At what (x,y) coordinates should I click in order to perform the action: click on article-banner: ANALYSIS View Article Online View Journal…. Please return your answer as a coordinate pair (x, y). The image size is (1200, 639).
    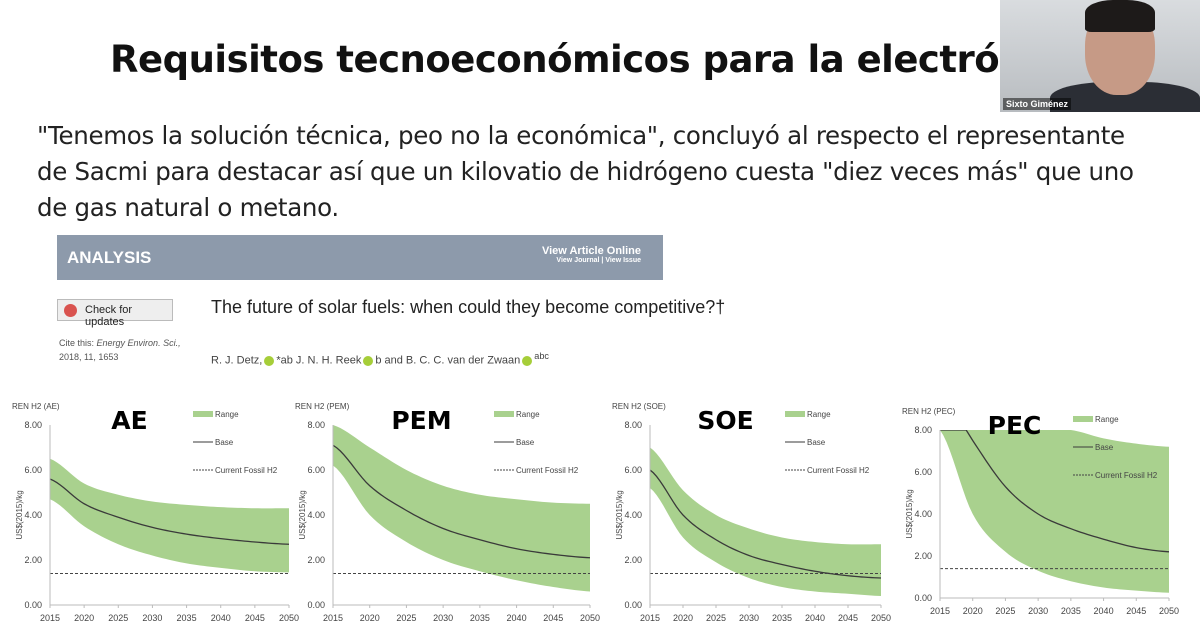
    Looking at the image, I should click on (360, 257).